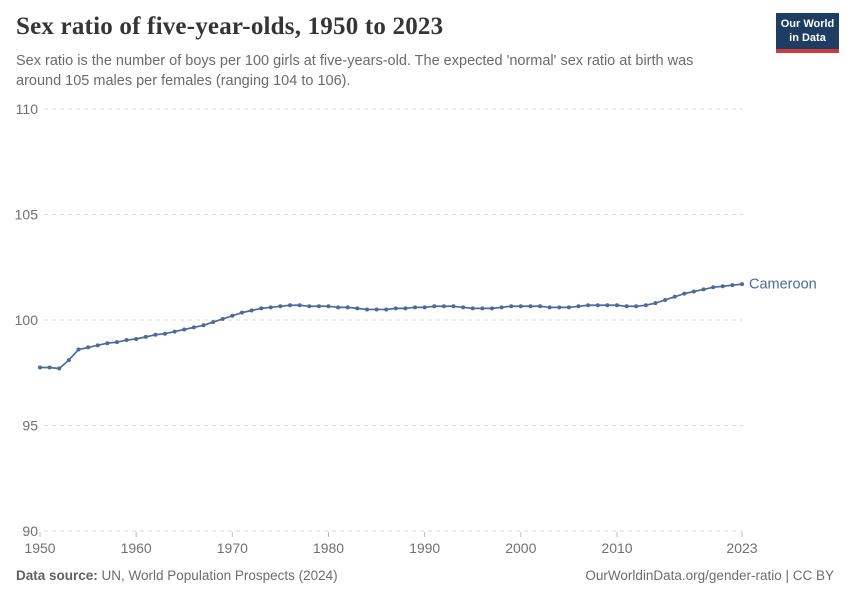 The height and width of the screenshot is (600, 850). What do you see at coordinates (328, 548) in the screenshot?
I see `x-axis-tick-label: 1980` at bounding box center [328, 548].